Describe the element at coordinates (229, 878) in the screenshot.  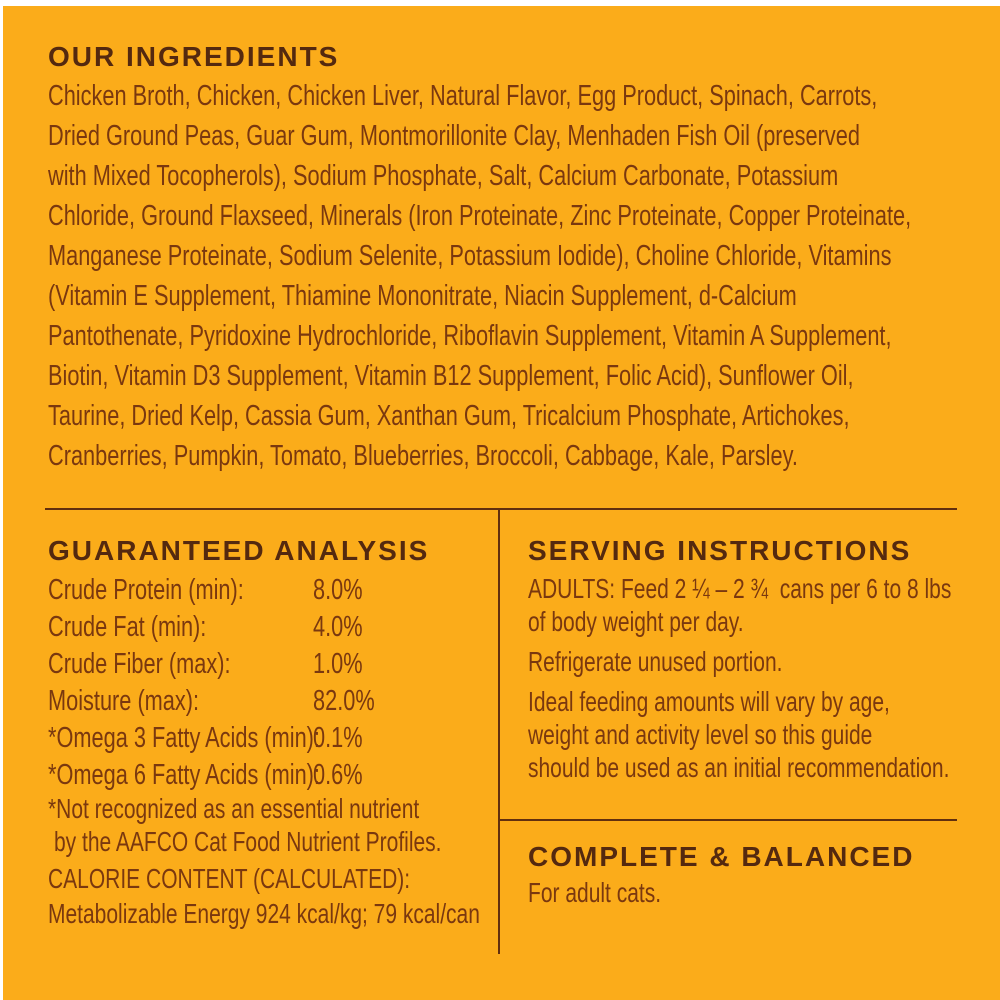
I see `calorie-content-heading: CALORIE CONTENT (CALCULATED):` at that location.